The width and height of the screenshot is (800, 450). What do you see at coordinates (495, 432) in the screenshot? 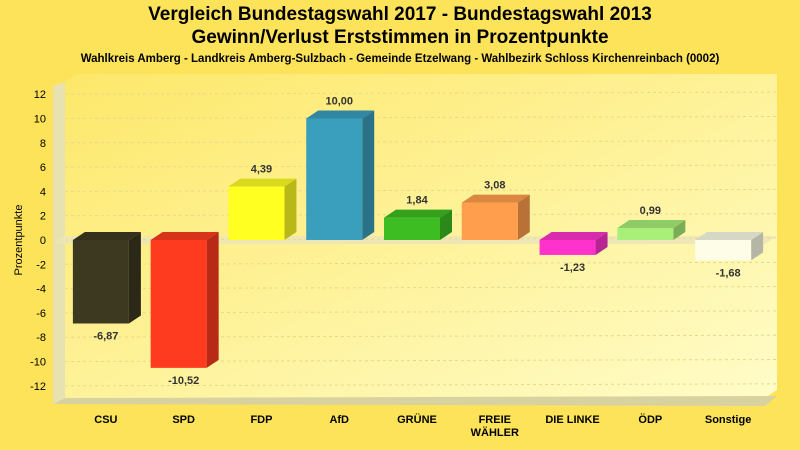
I see `x-tick-label: WÄHLER` at bounding box center [495, 432].